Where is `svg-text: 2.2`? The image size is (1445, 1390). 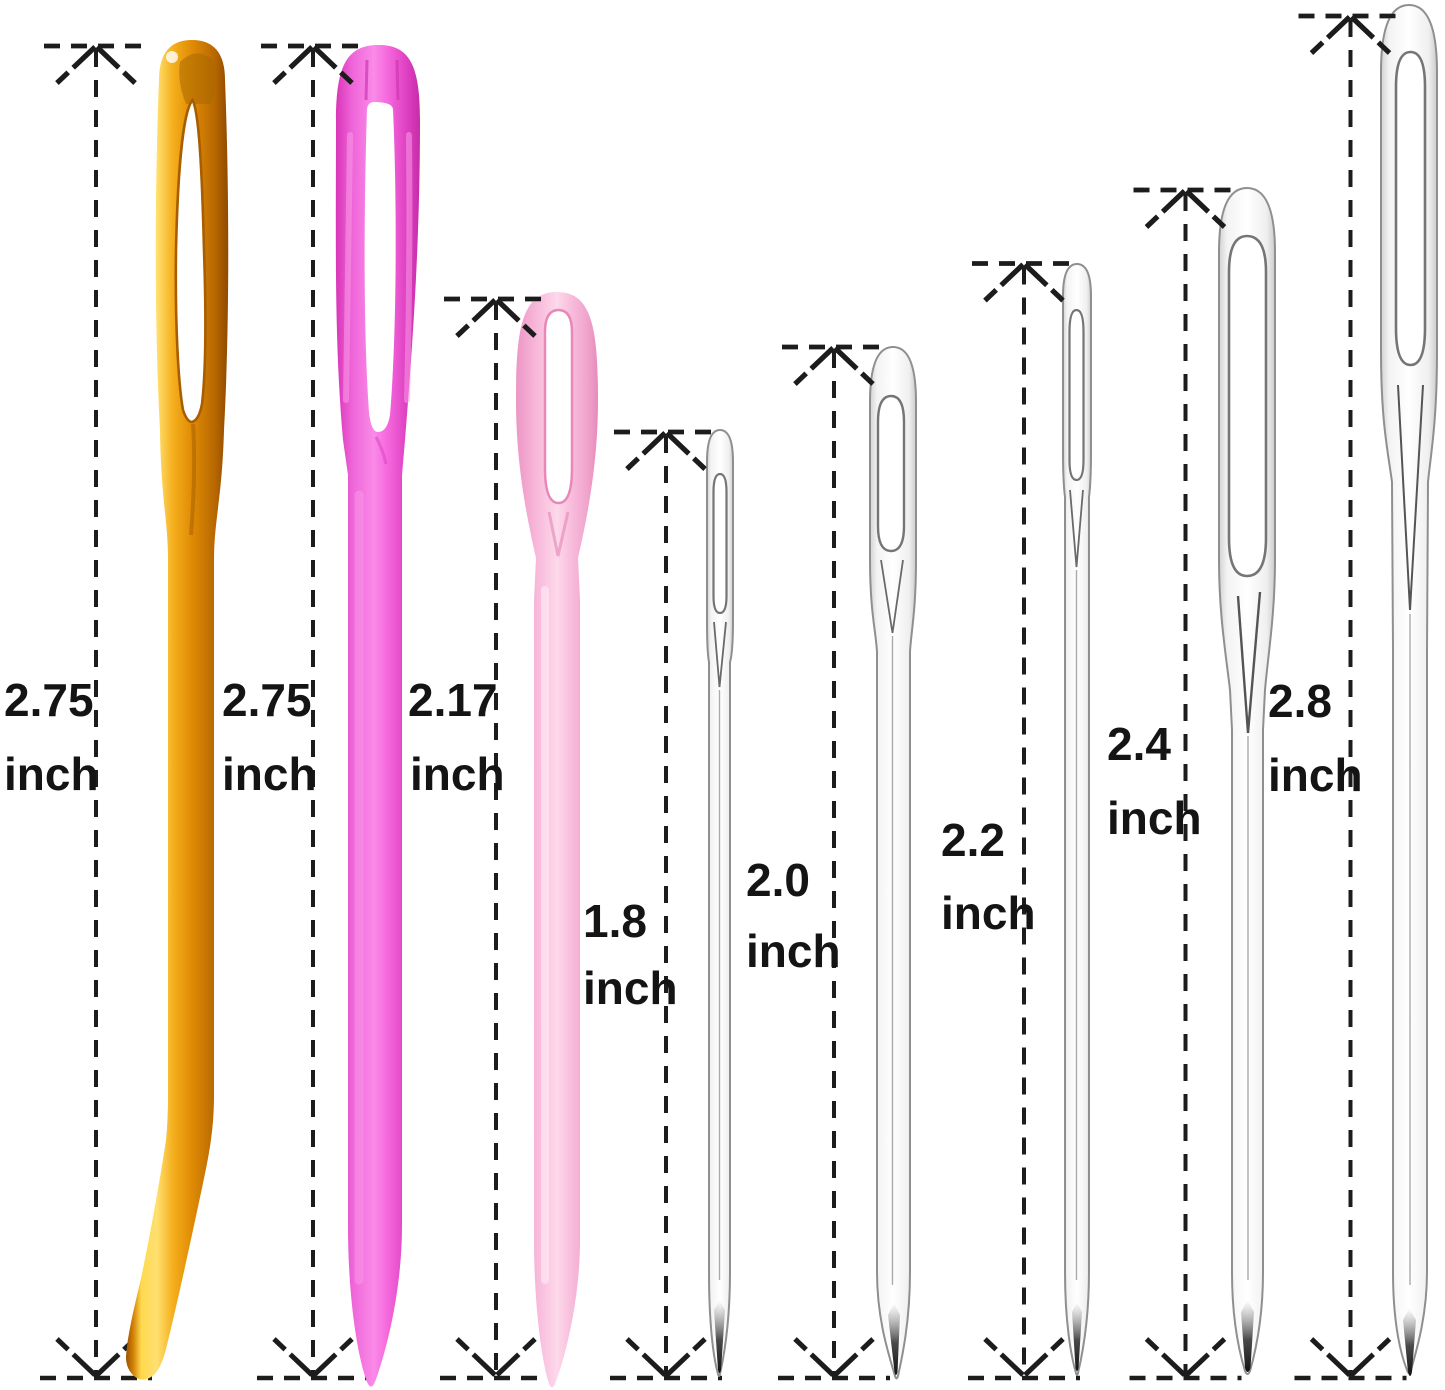
svg-text: 2.2 is located at coordinates (973, 840).